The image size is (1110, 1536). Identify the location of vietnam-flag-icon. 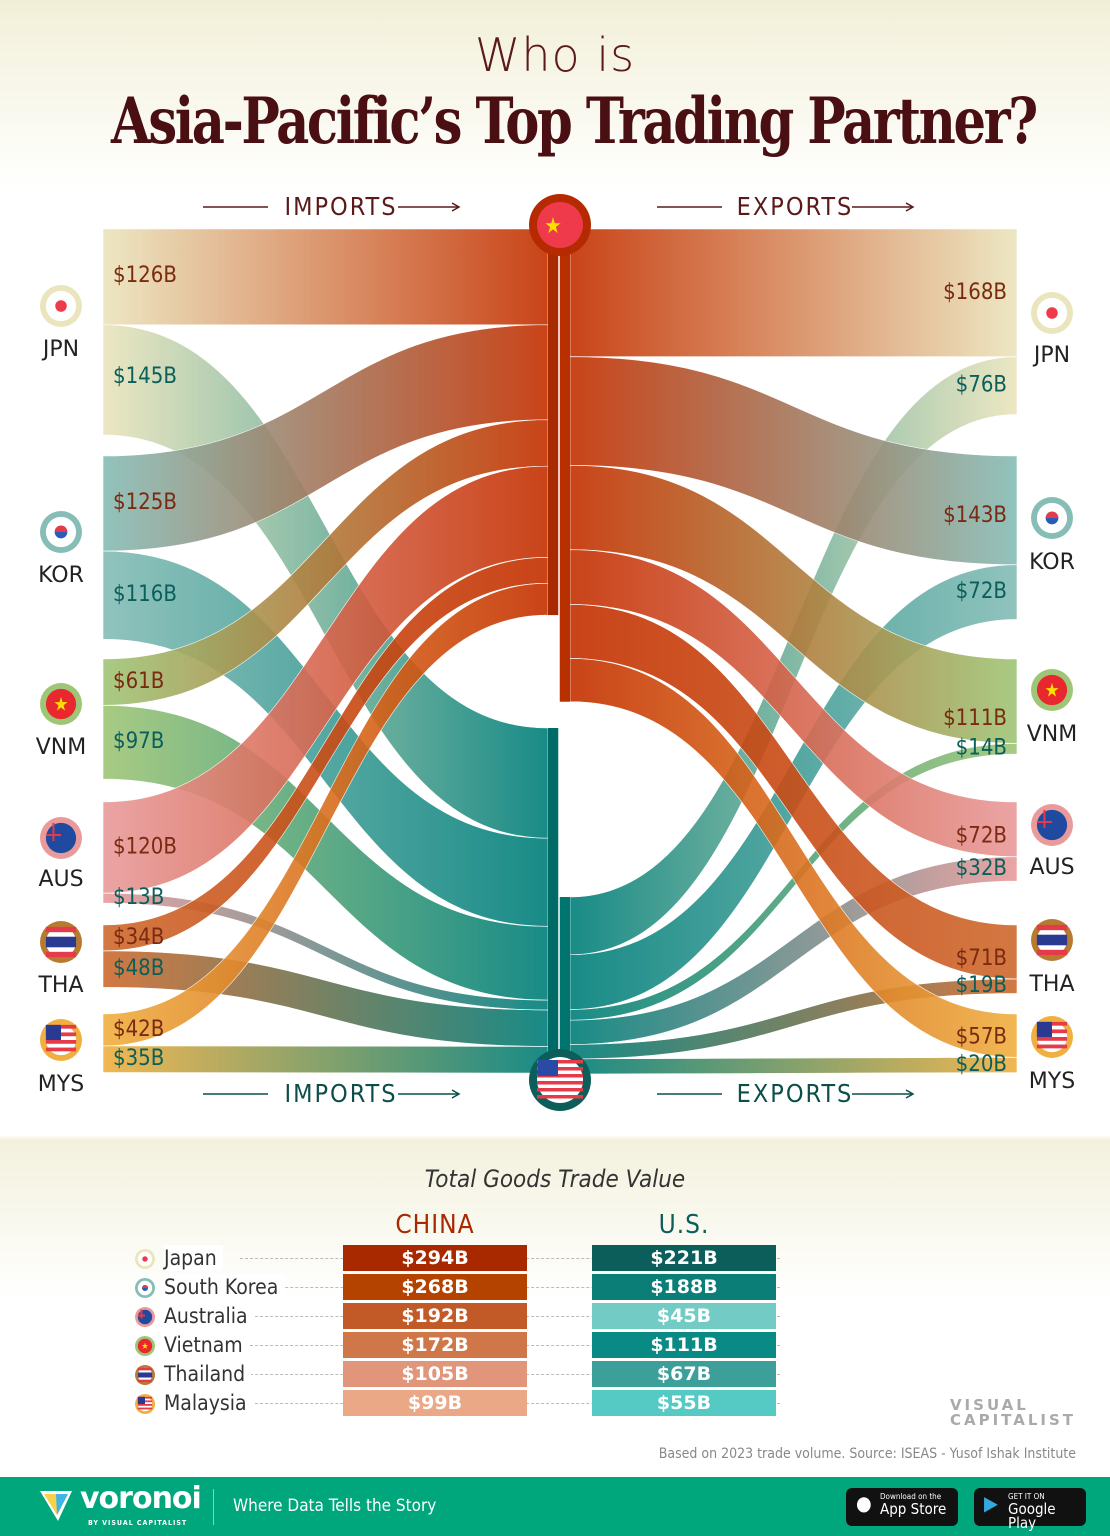
(61, 704).